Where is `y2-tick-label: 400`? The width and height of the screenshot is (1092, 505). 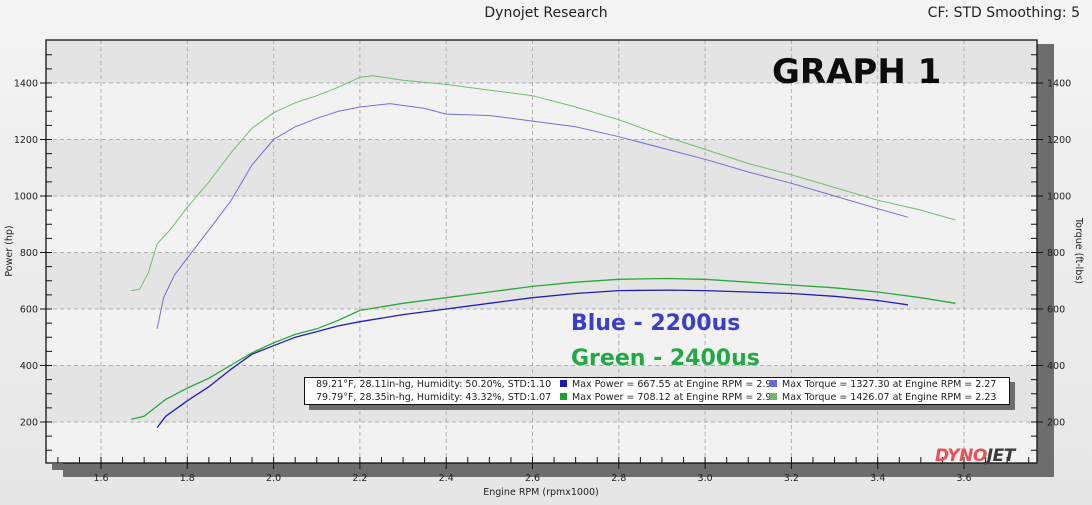 y2-tick-label: 400 is located at coordinates (1056, 366).